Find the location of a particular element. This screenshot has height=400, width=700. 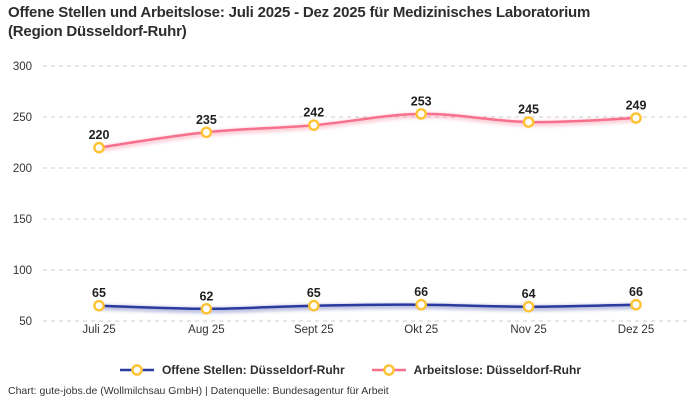

y-tick-label: 150 is located at coordinates (22, 220).